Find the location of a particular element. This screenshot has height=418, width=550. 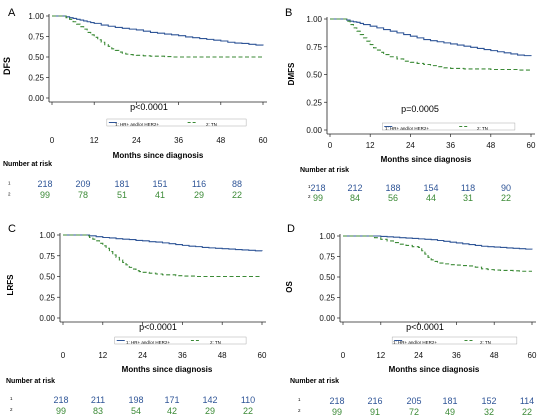

risk-value-tn: 49 is located at coordinates (450, 412).